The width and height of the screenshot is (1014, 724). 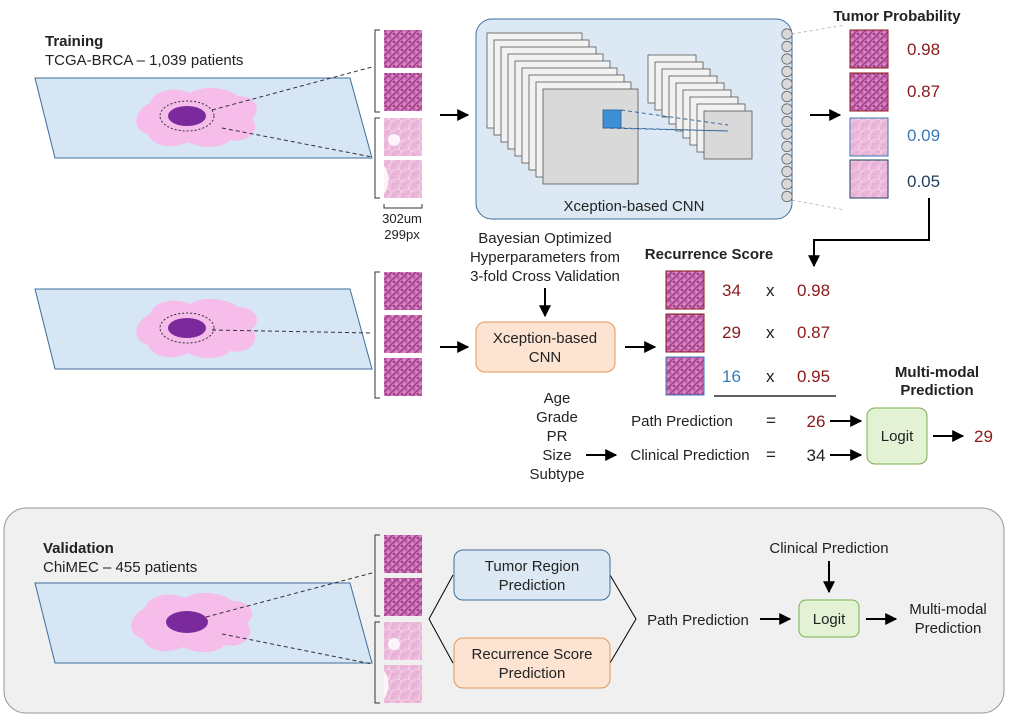 I want to click on tumor-probability-title: Tumor Probability, so click(x=897, y=16).